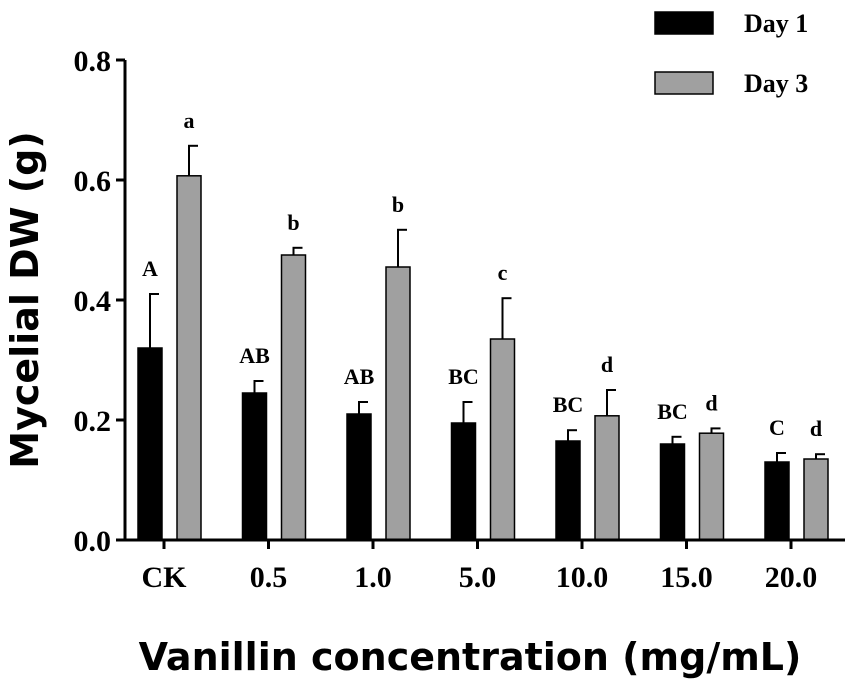  I want to click on y-axis-title: Mycelial DW (g), so click(25, 299).